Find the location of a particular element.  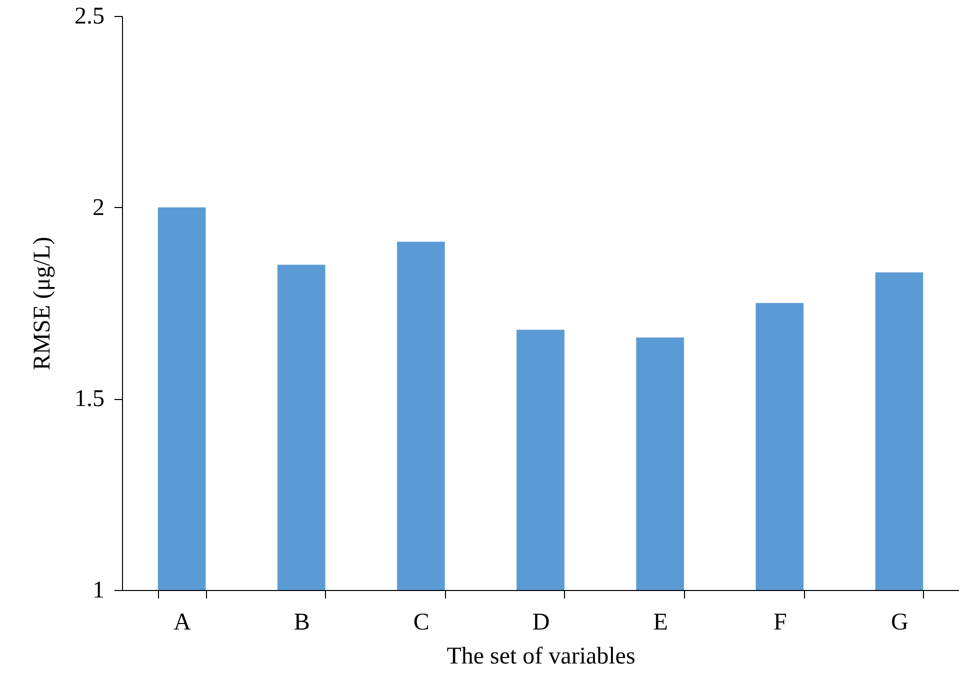

x-tick-label: G is located at coordinates (899, 623).